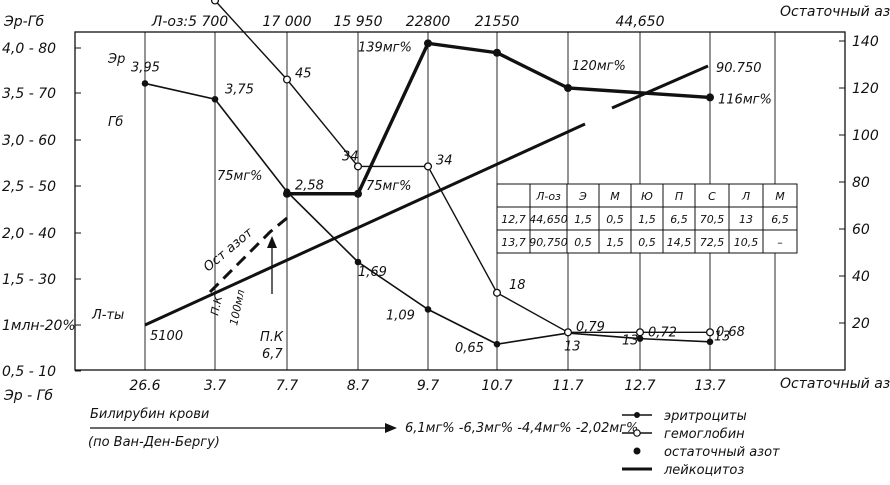 This screenshot has width=890, height=485. I want to click on erythrocyte-value-label: 3,95, so click(145, 67).